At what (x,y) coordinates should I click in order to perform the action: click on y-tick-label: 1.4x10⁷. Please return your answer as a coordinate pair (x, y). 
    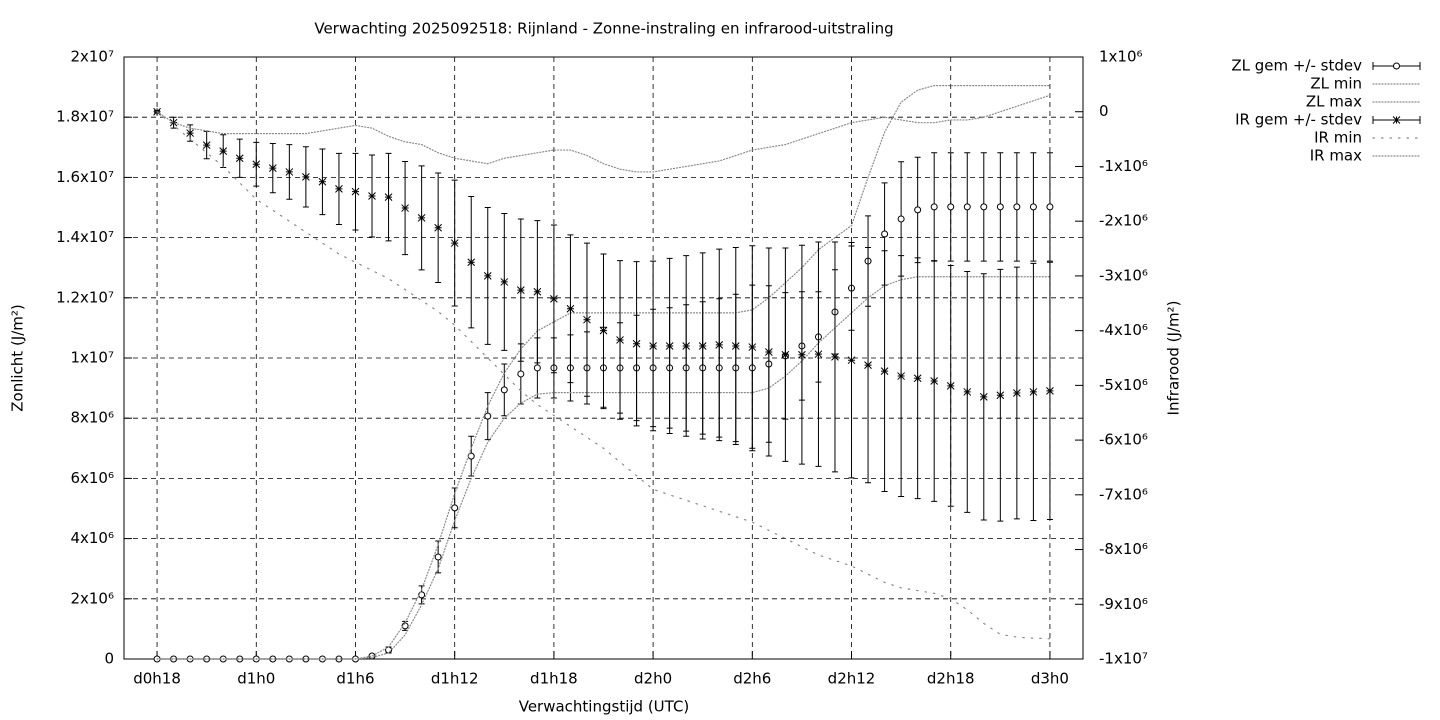
    Looking at the image, I should click on (85, 237).